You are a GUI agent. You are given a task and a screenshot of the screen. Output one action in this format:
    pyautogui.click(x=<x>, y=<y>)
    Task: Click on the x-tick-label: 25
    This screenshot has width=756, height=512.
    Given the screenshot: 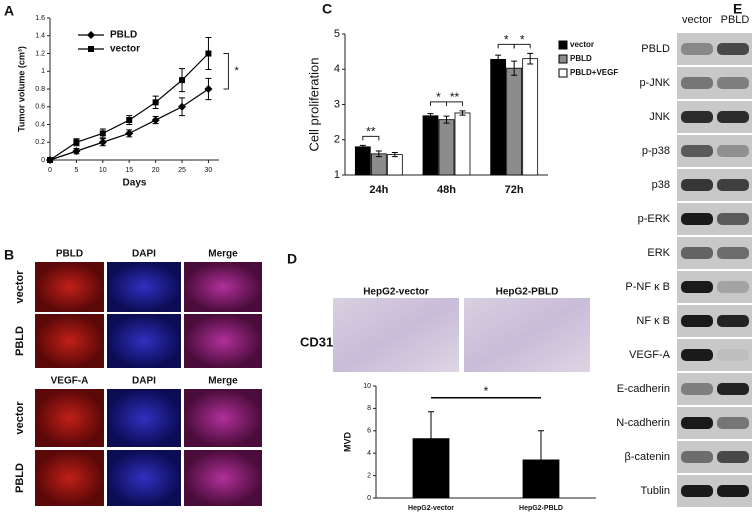 What is the action you would take?
    pyautogui.click(x=182, y=170)
    